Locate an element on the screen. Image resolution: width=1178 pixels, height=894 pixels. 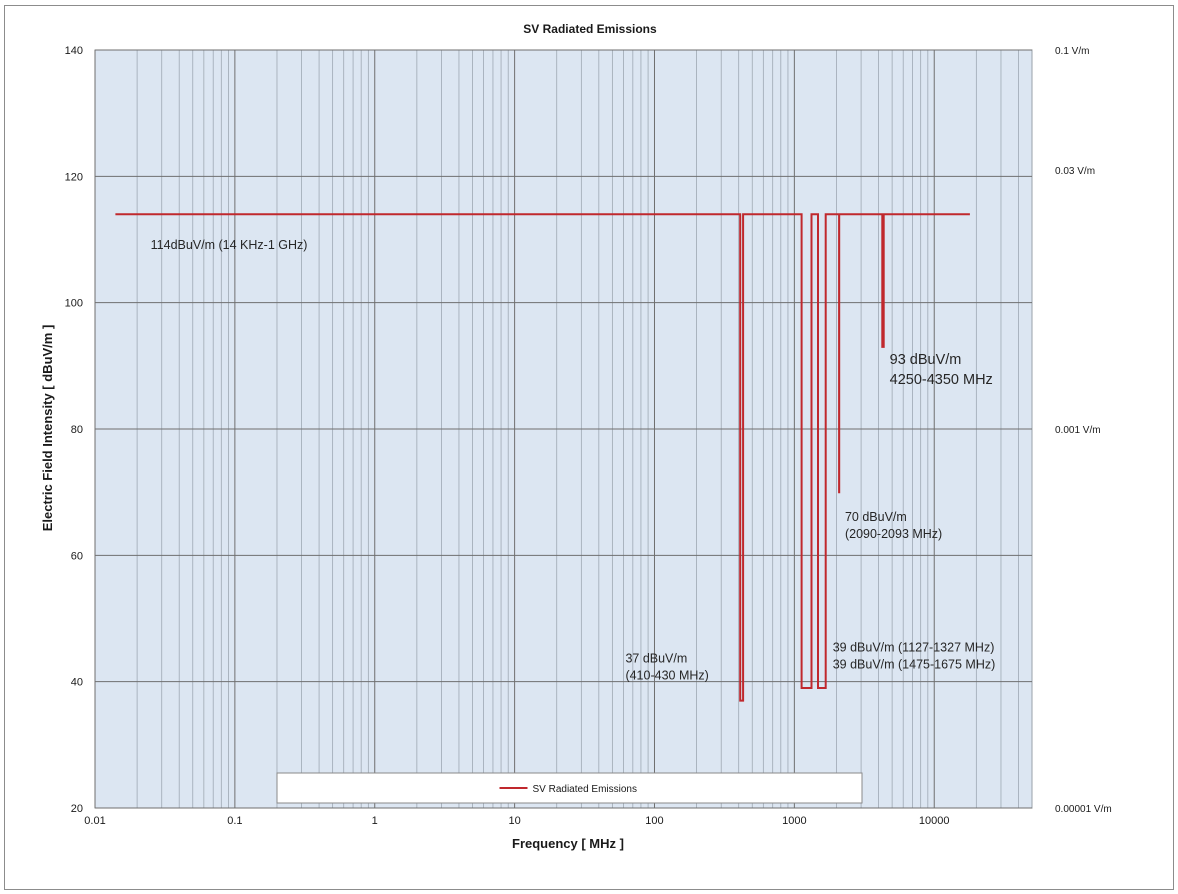
chart-title: SV Radiated Emissions is located at coordinates (590, 29).